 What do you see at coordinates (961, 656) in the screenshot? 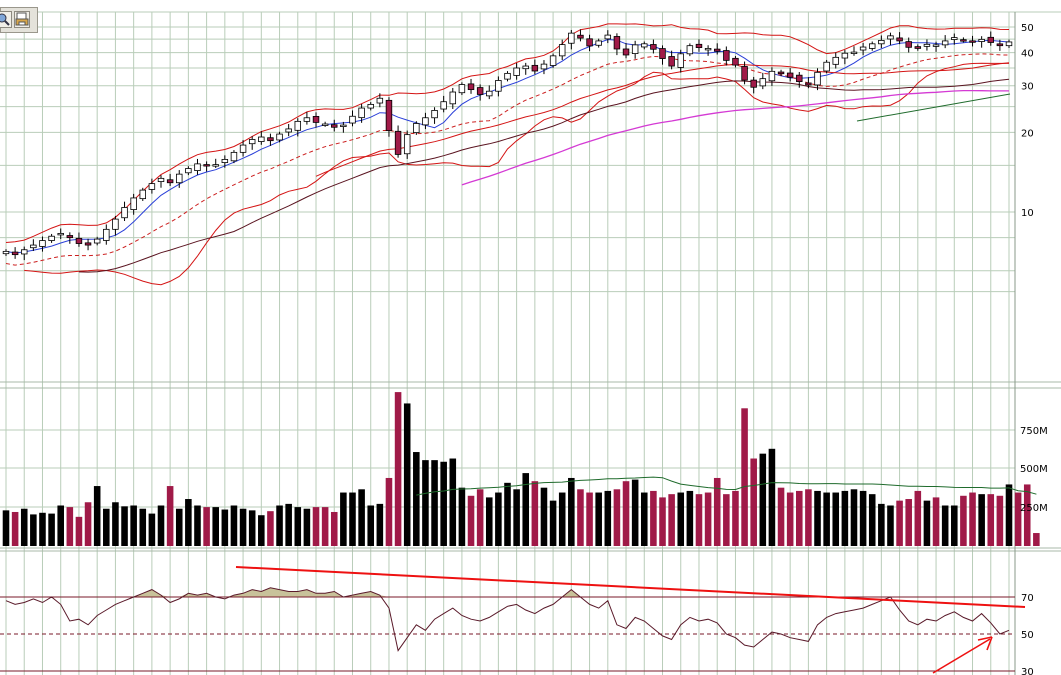
I see `arrow-shaft` at bounding box center [961, 656].